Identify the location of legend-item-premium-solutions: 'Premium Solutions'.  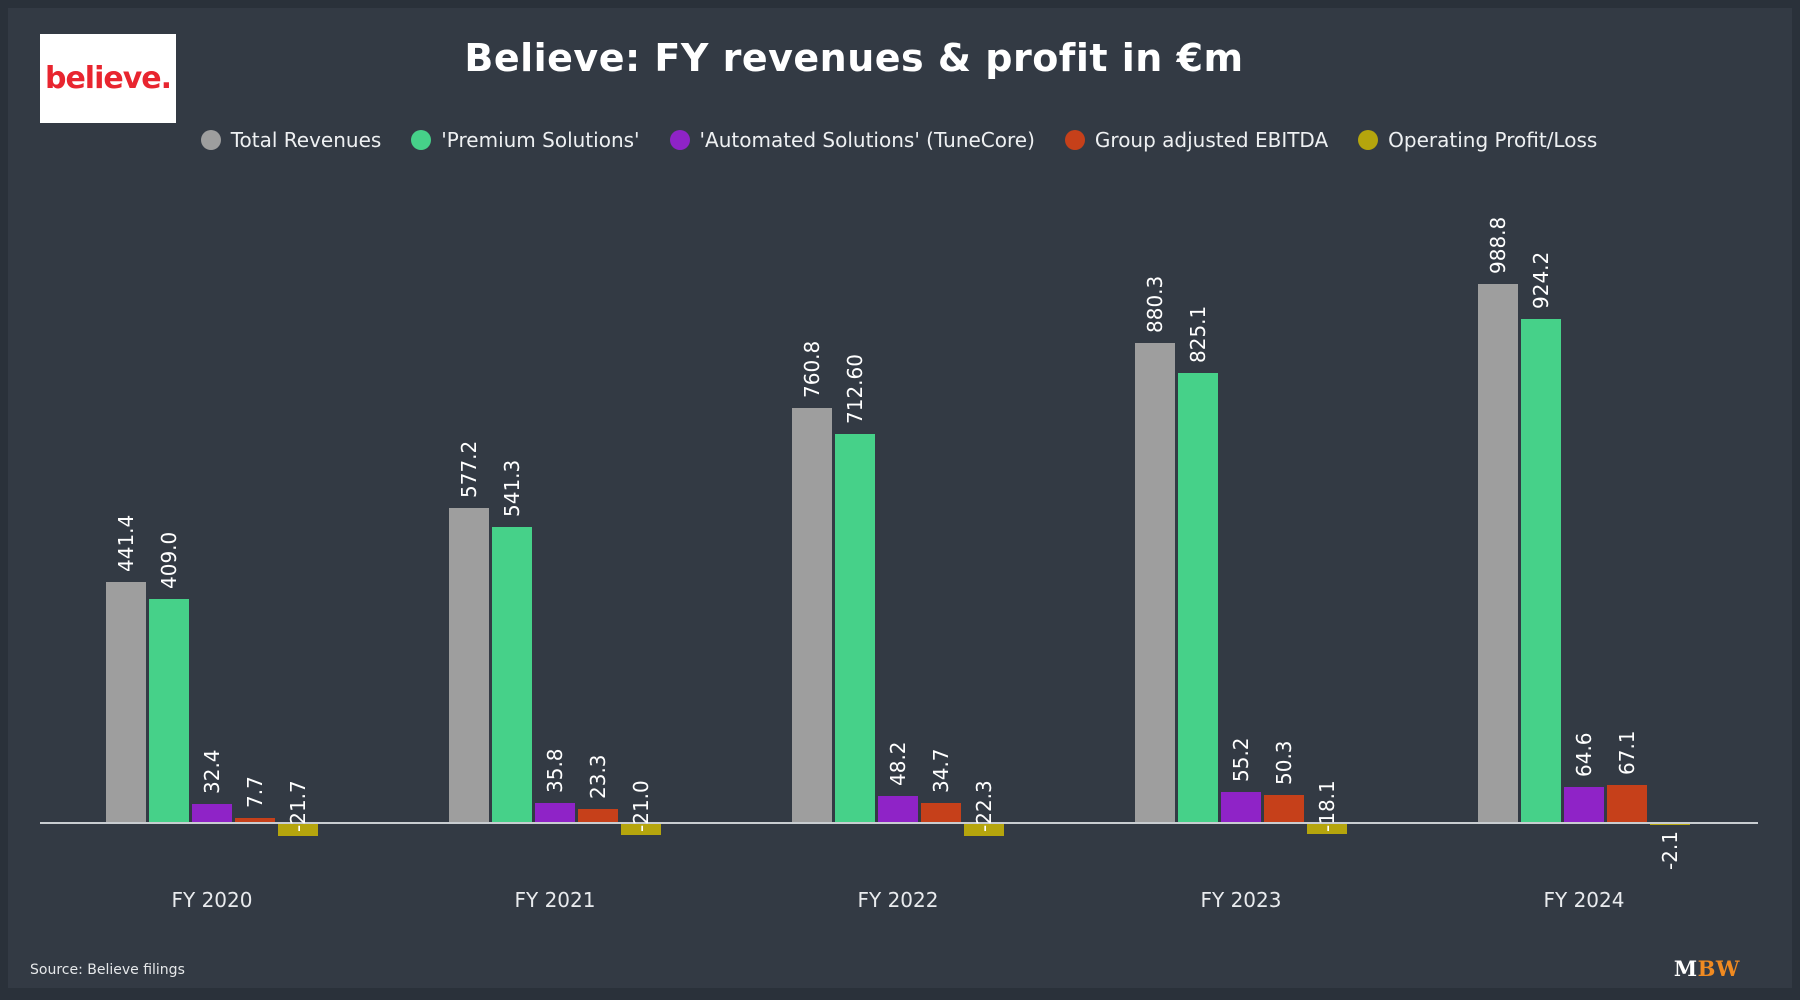
(525, 140).